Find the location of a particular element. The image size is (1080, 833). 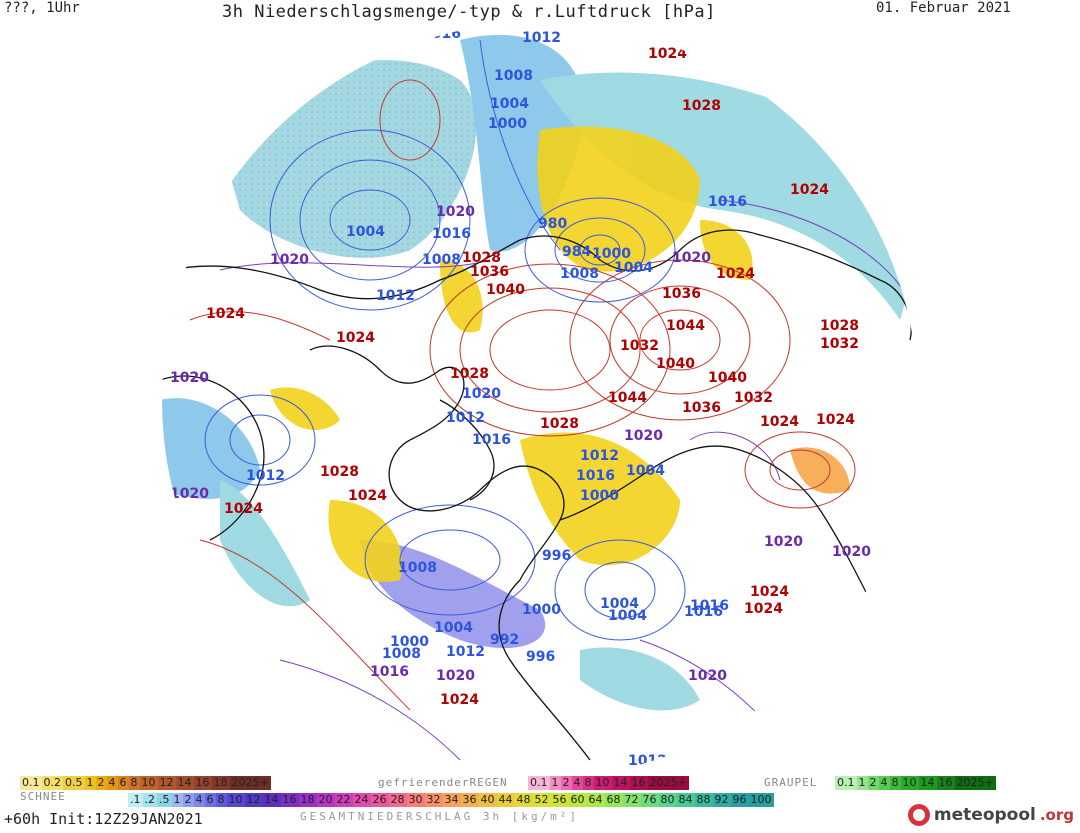

pressure-label: 980 is located at coordinates (552, 224).